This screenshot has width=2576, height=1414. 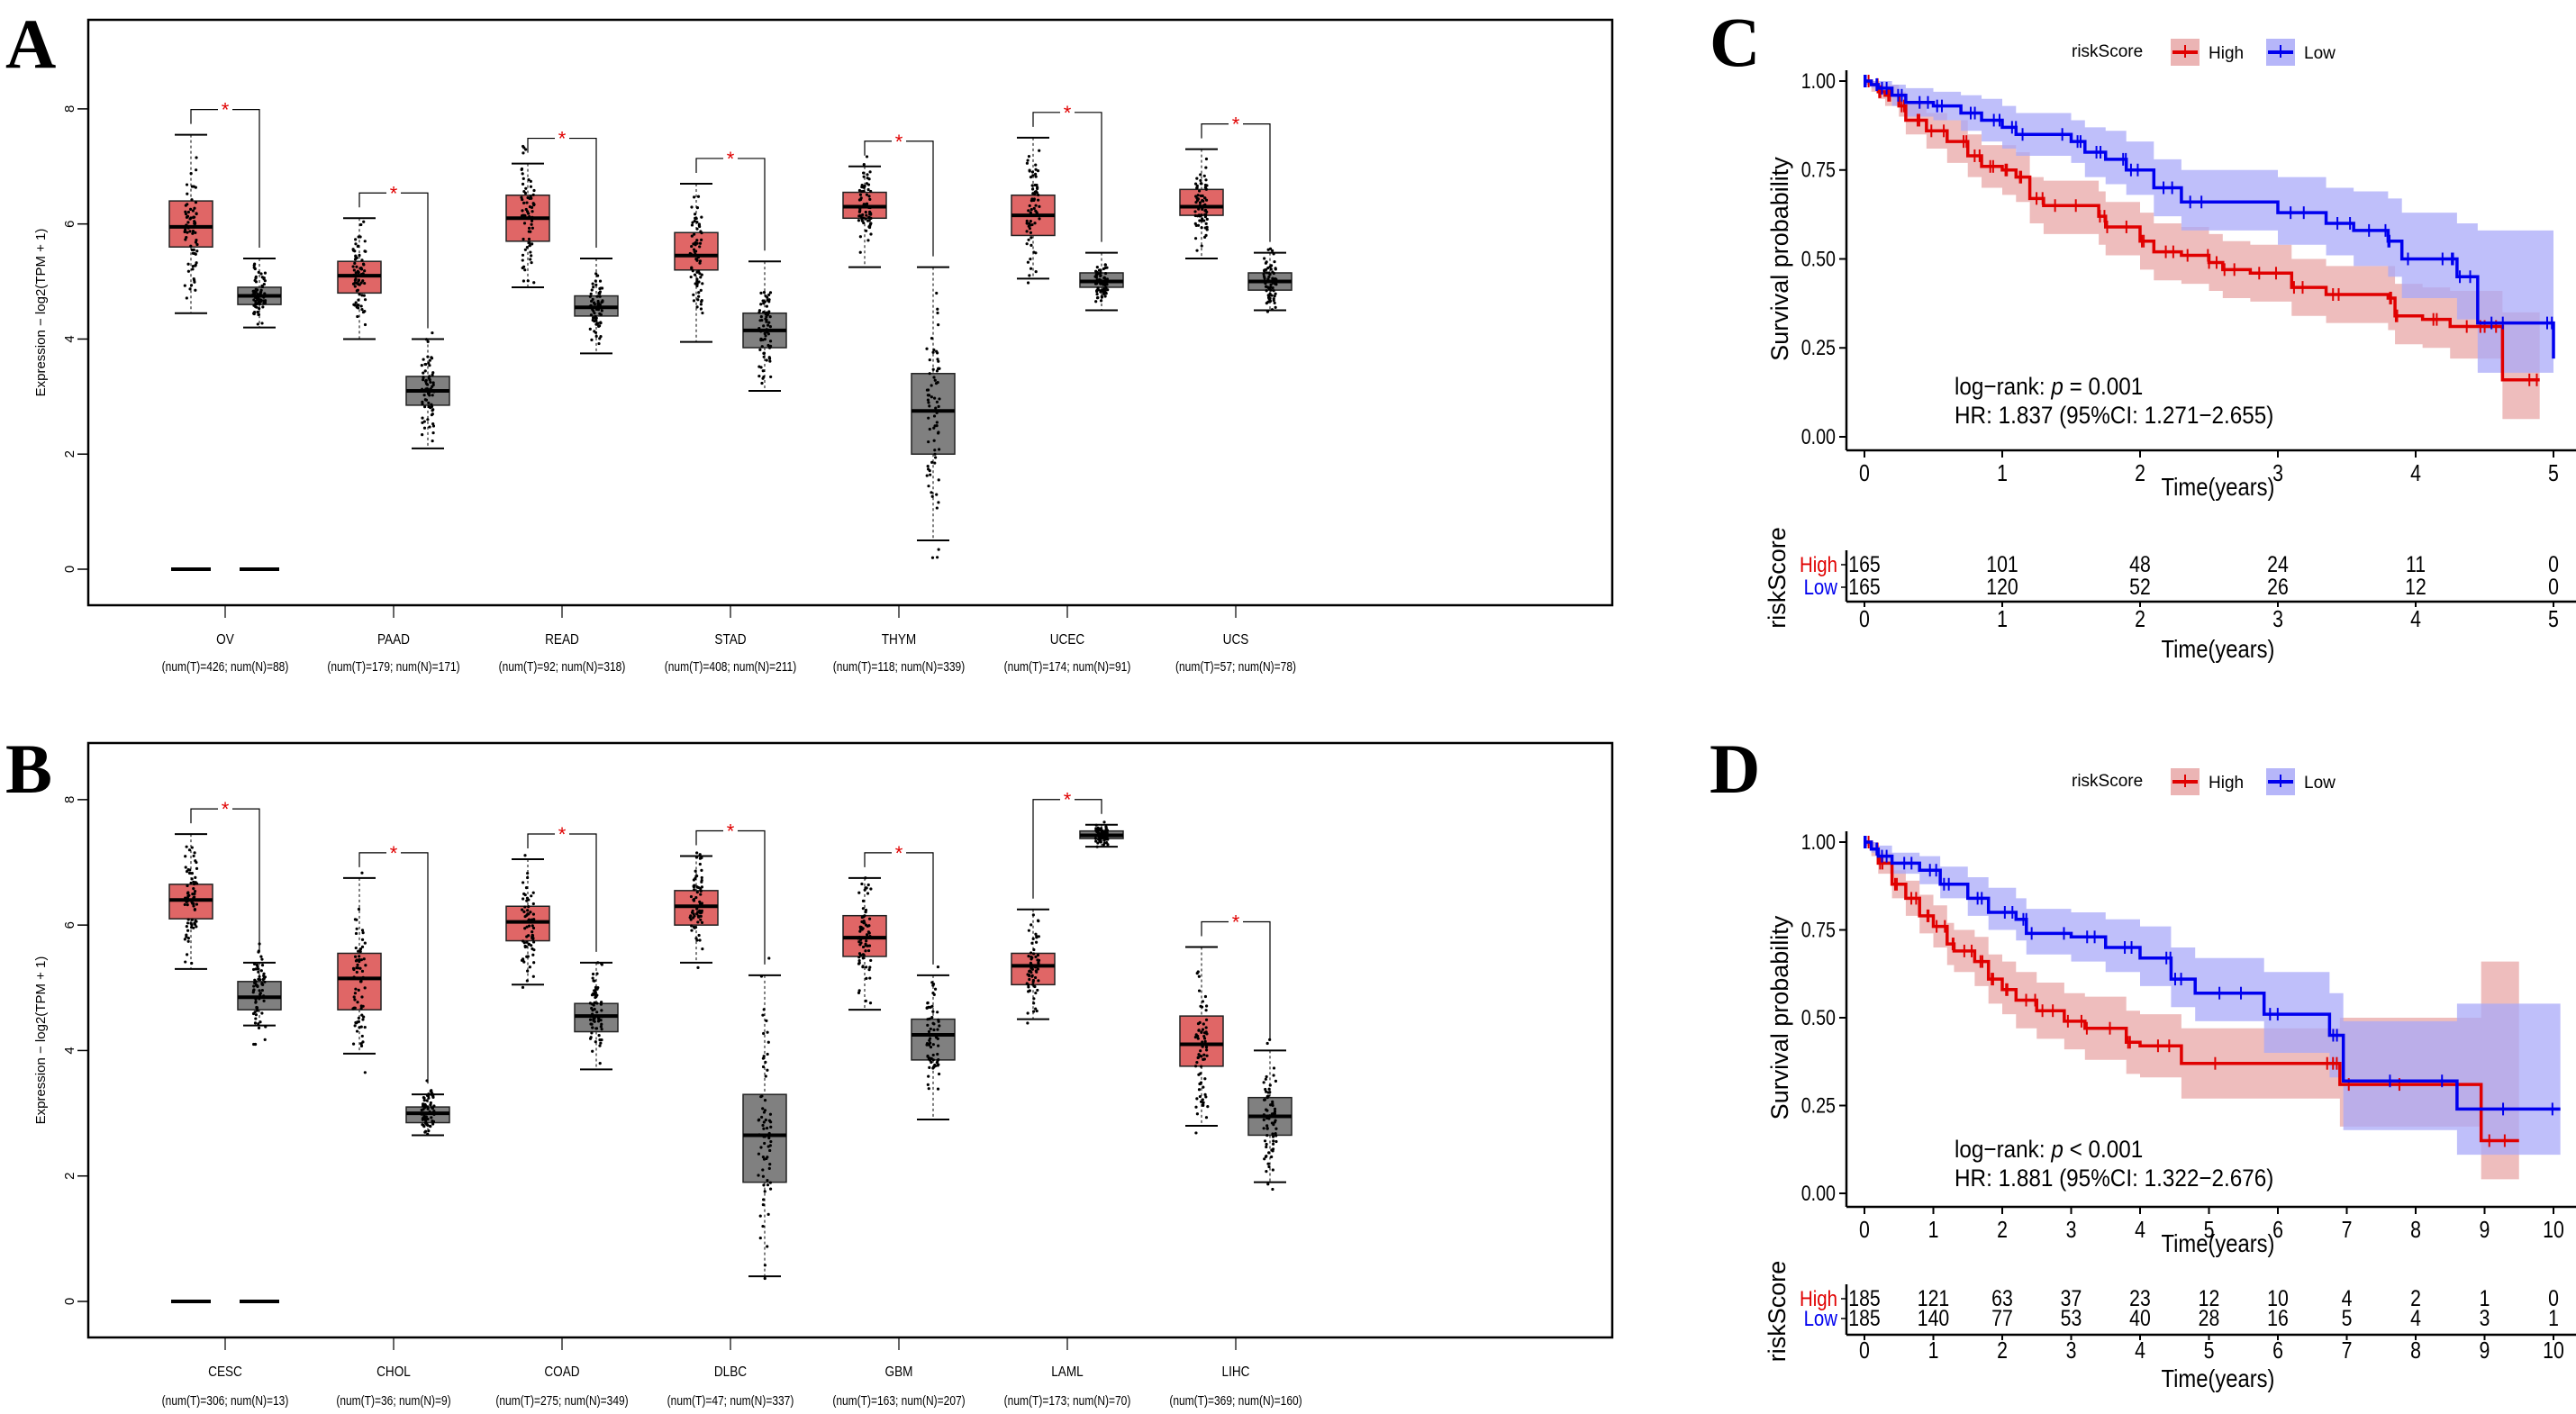 I want to click on hazard-ratio-annotation: HR: 1.881 (95%CI: 1.322−2.676), so click(x=2114, y=1178).